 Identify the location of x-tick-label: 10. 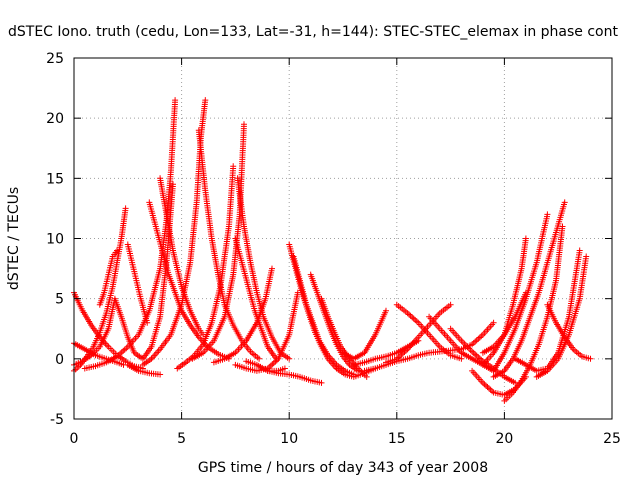
(289, 439).